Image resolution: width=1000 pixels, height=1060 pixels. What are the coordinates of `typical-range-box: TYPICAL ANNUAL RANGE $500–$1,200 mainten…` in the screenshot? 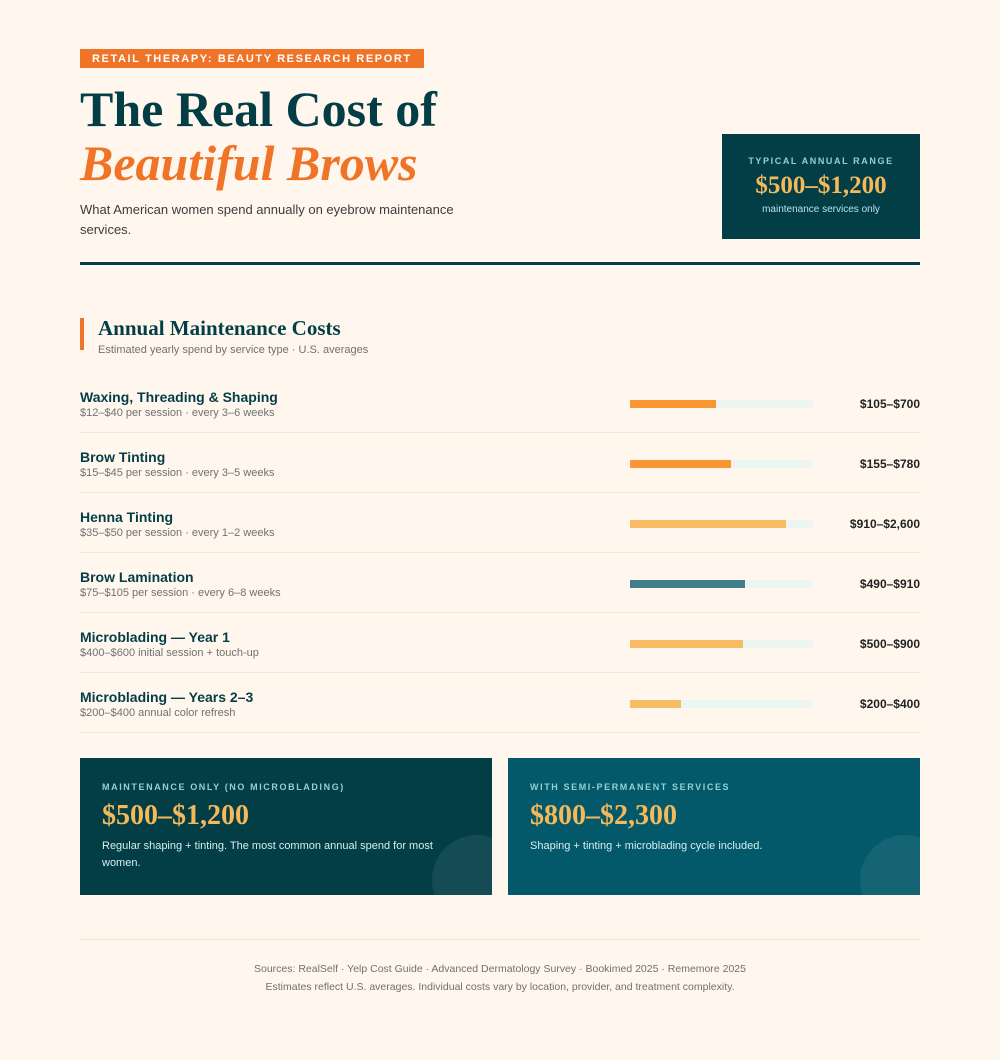 It's located at (821, 186).